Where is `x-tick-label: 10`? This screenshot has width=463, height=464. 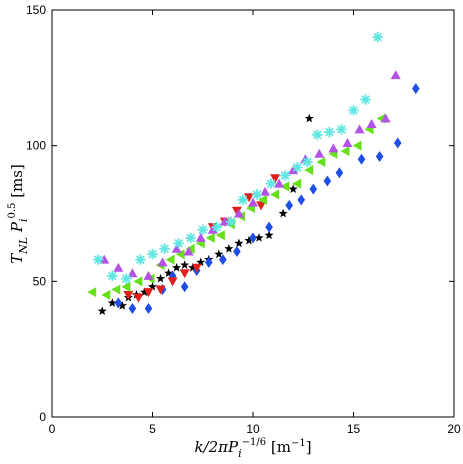
x-tick-label: 10 is located at coordinates (253, 429).